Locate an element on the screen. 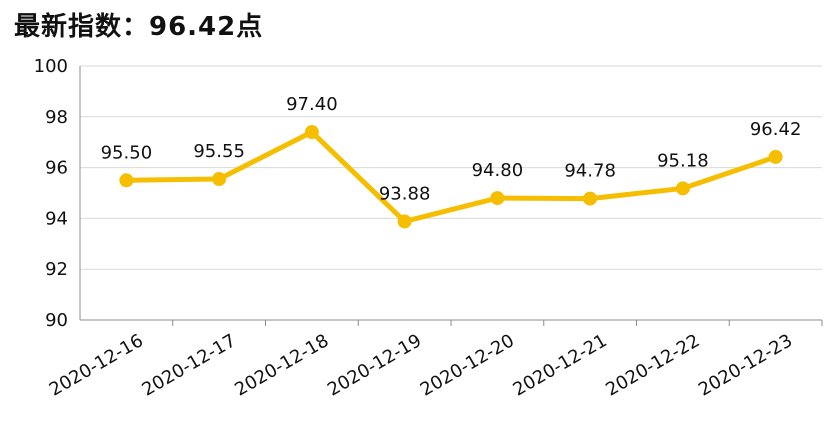  data-label: 95.18 is located at coordinates (683, 160).